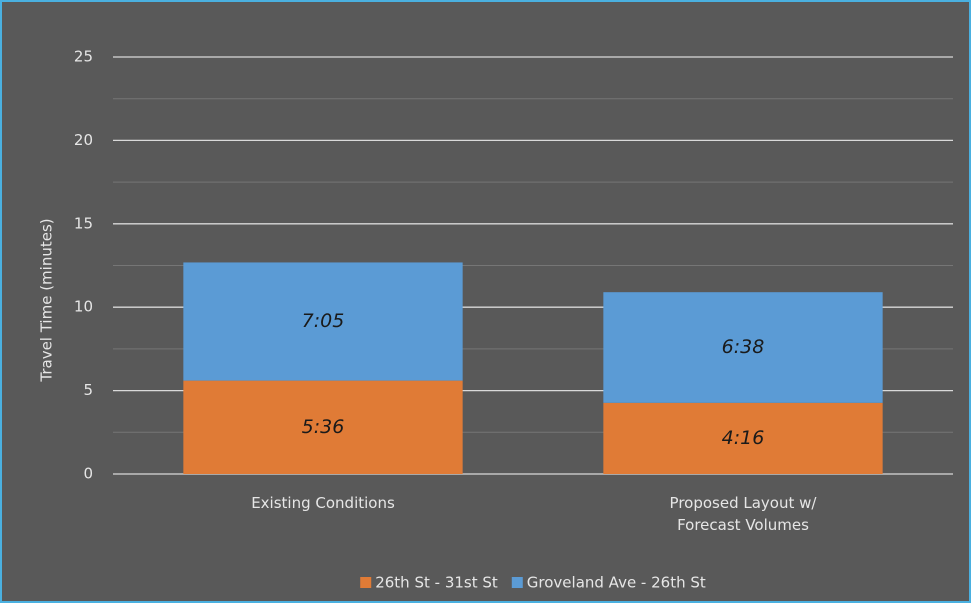 The image size is (971, 603). Describe the element at coordinates (83, 307) in the screenshot. I see `y-tick-label: 10` at that location.